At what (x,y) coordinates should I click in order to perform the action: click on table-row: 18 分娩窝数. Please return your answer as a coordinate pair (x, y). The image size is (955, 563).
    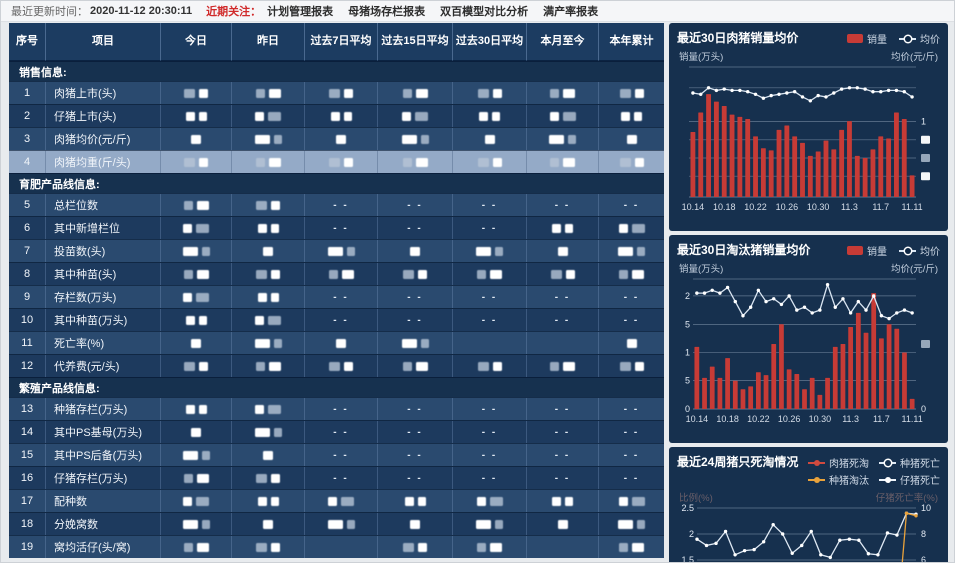
    Looking at the image, I should click on (336, 523).